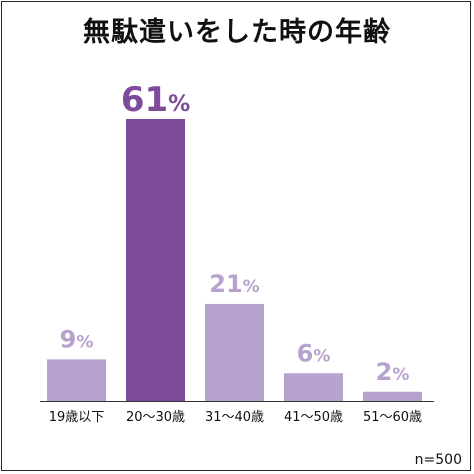  What do you see at coordinates (155, 100) in the screenshot?
I see `value-label-2: 61%` at bounding box center [155, 100].